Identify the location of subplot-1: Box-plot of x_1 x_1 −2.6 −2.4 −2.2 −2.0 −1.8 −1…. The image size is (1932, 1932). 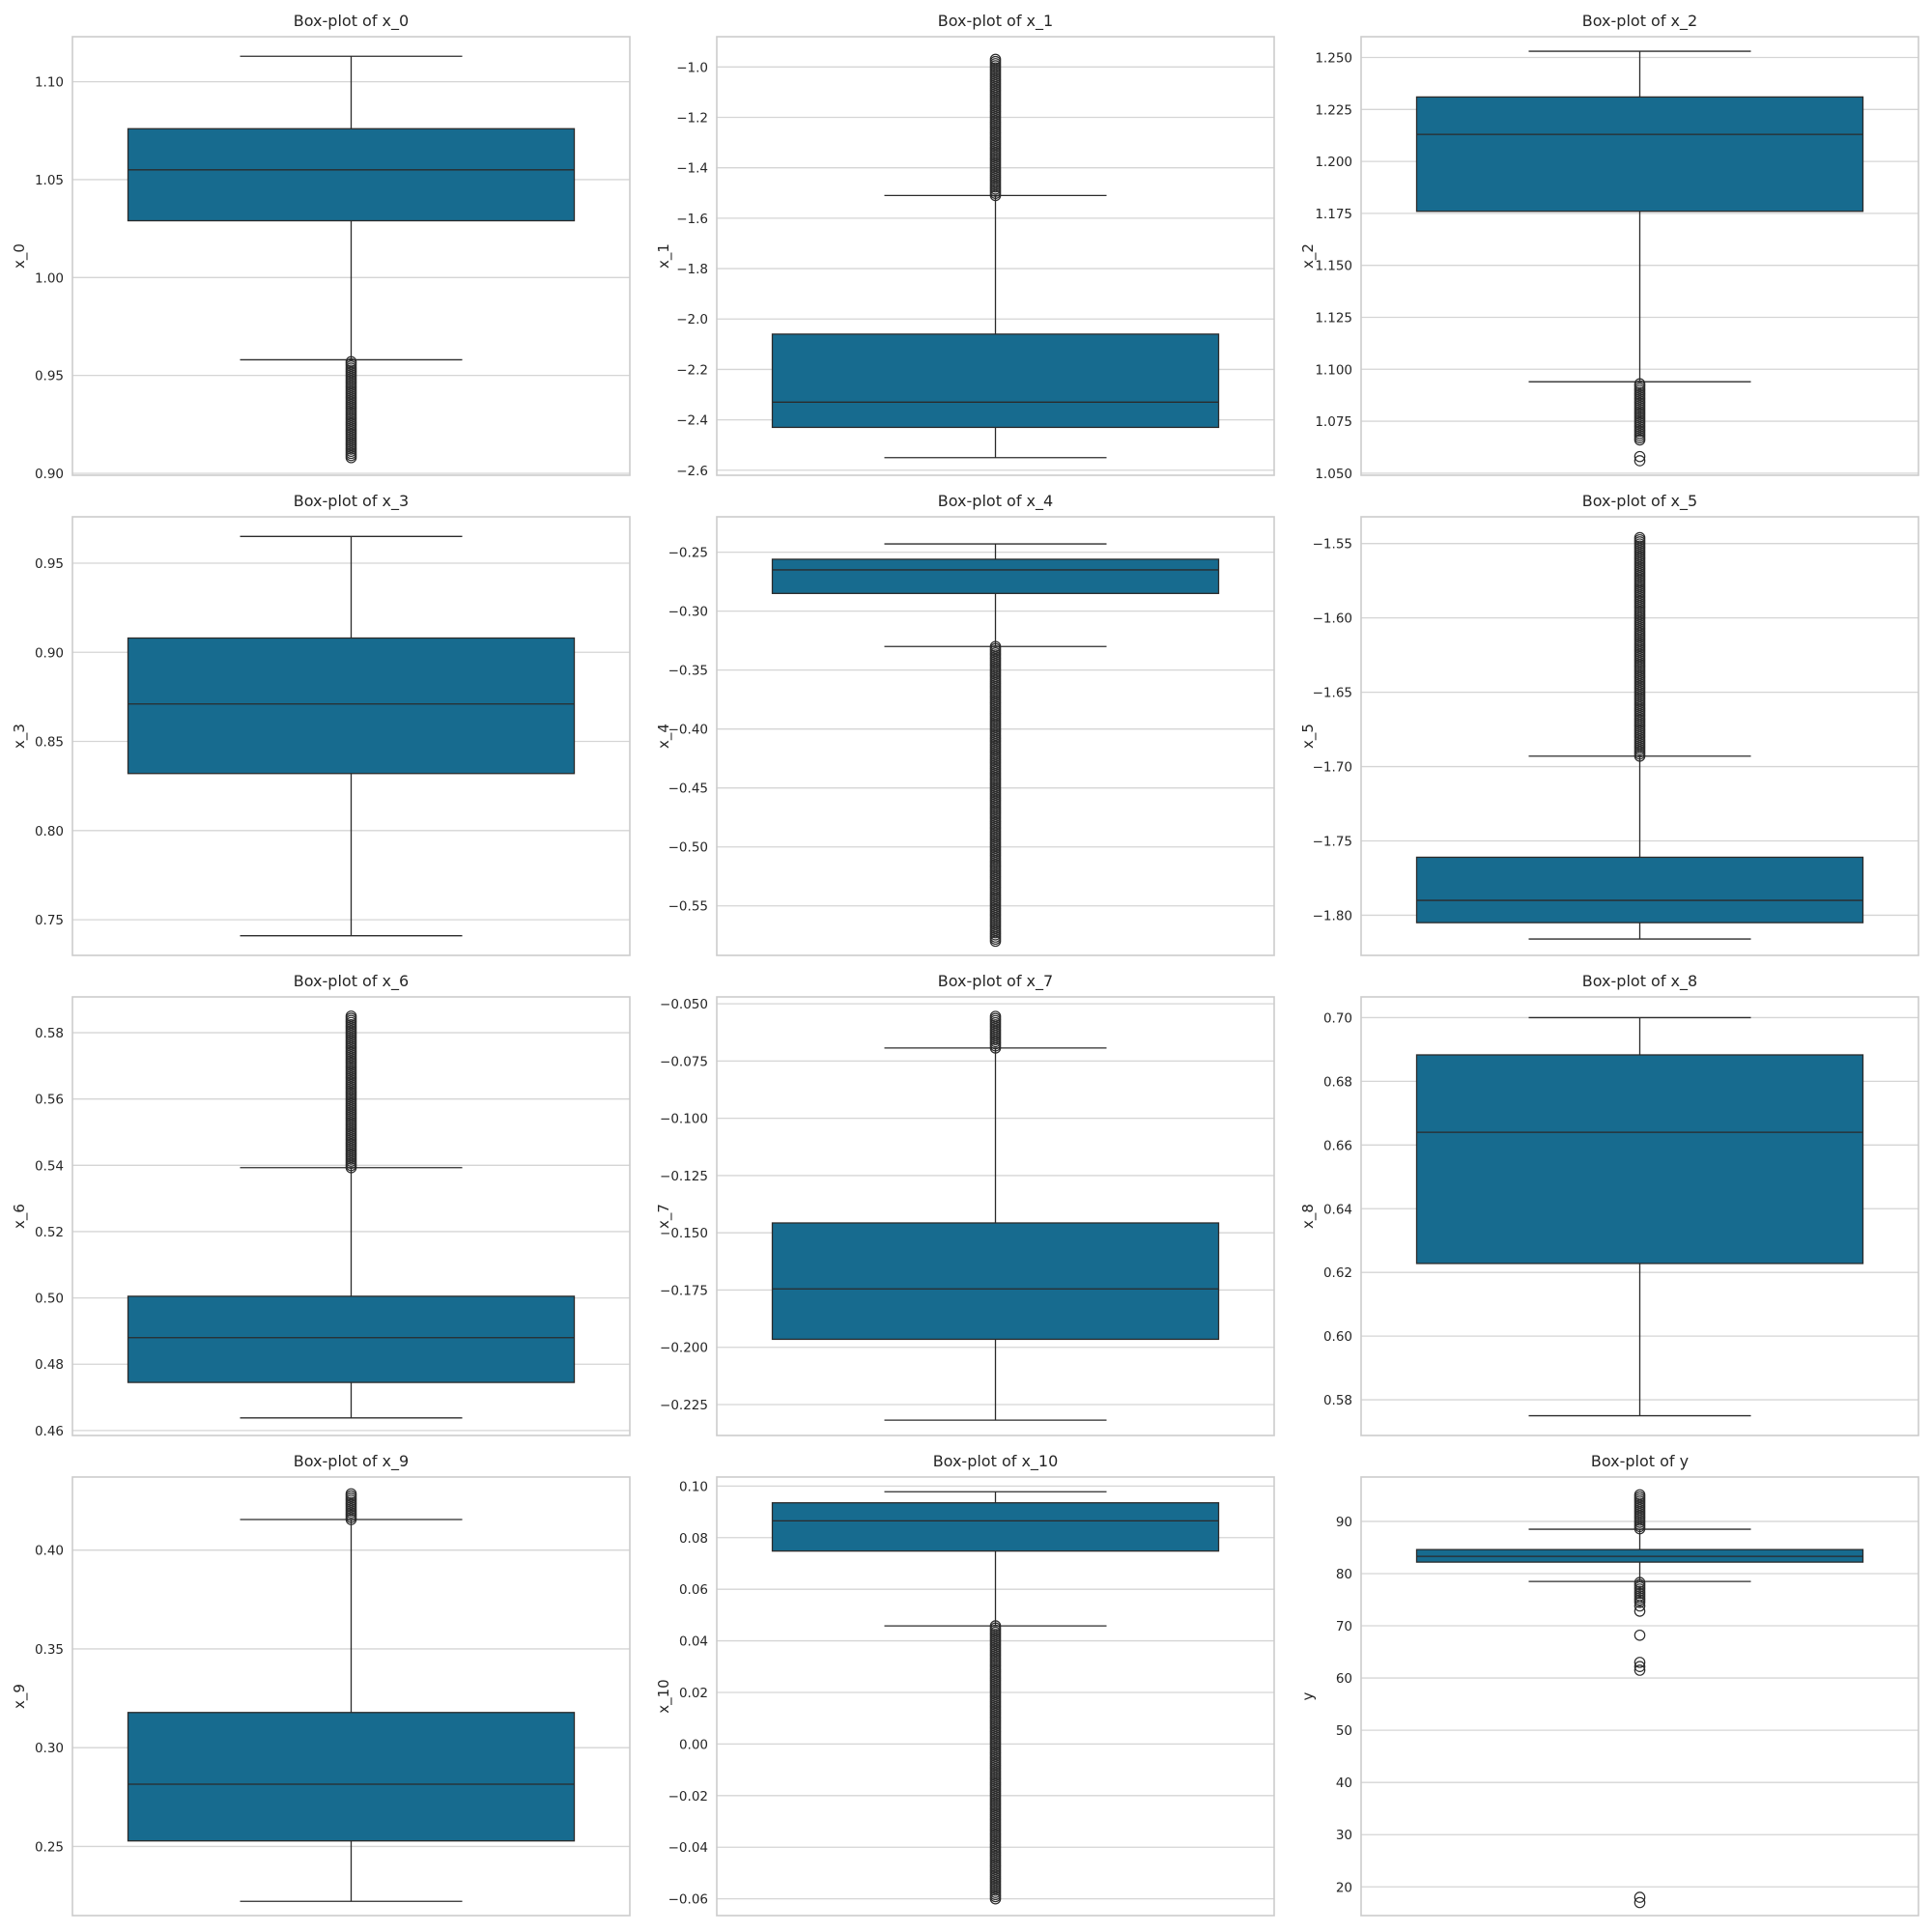
(965, 245).